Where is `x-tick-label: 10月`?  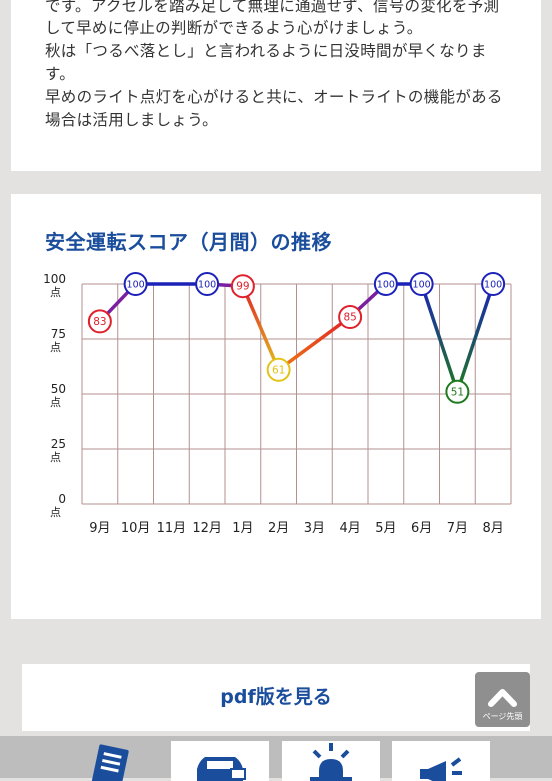
x-tick-label: 10月 is located at coordinates (136, 528).